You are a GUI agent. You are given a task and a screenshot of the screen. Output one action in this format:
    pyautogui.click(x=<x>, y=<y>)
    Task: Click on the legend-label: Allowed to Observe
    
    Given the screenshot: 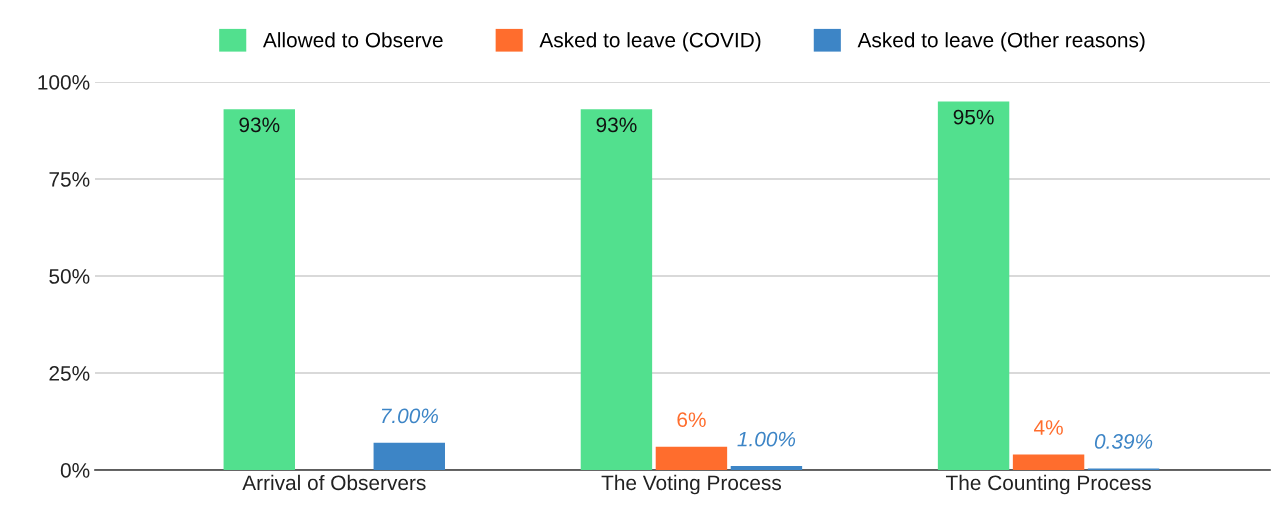 What is the action you would take?
    pyautogui.click(x=352, y=40)
    